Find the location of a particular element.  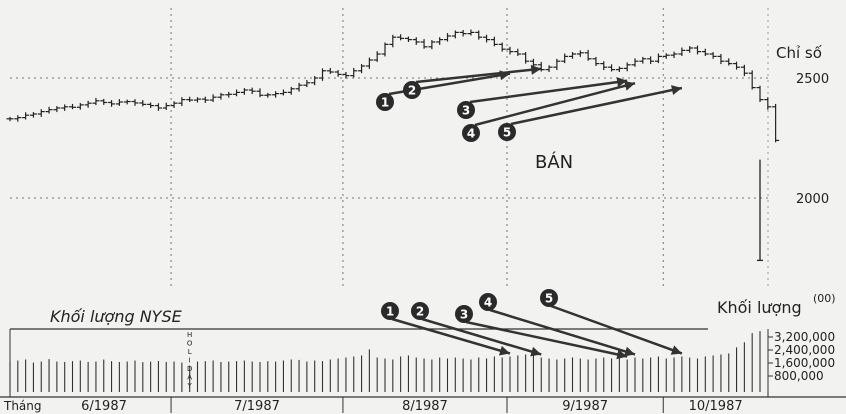

signal-marker: 4 is located at coordinates (471, 133).